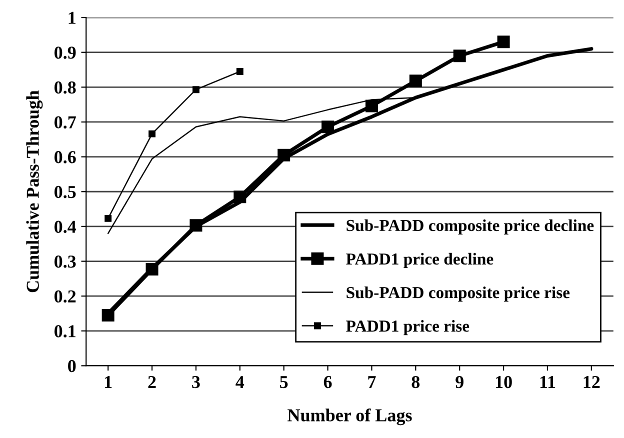 The width and height of the screenshot is (624, 438). I want to click on x-tick-label: 2, so click(152, 382).